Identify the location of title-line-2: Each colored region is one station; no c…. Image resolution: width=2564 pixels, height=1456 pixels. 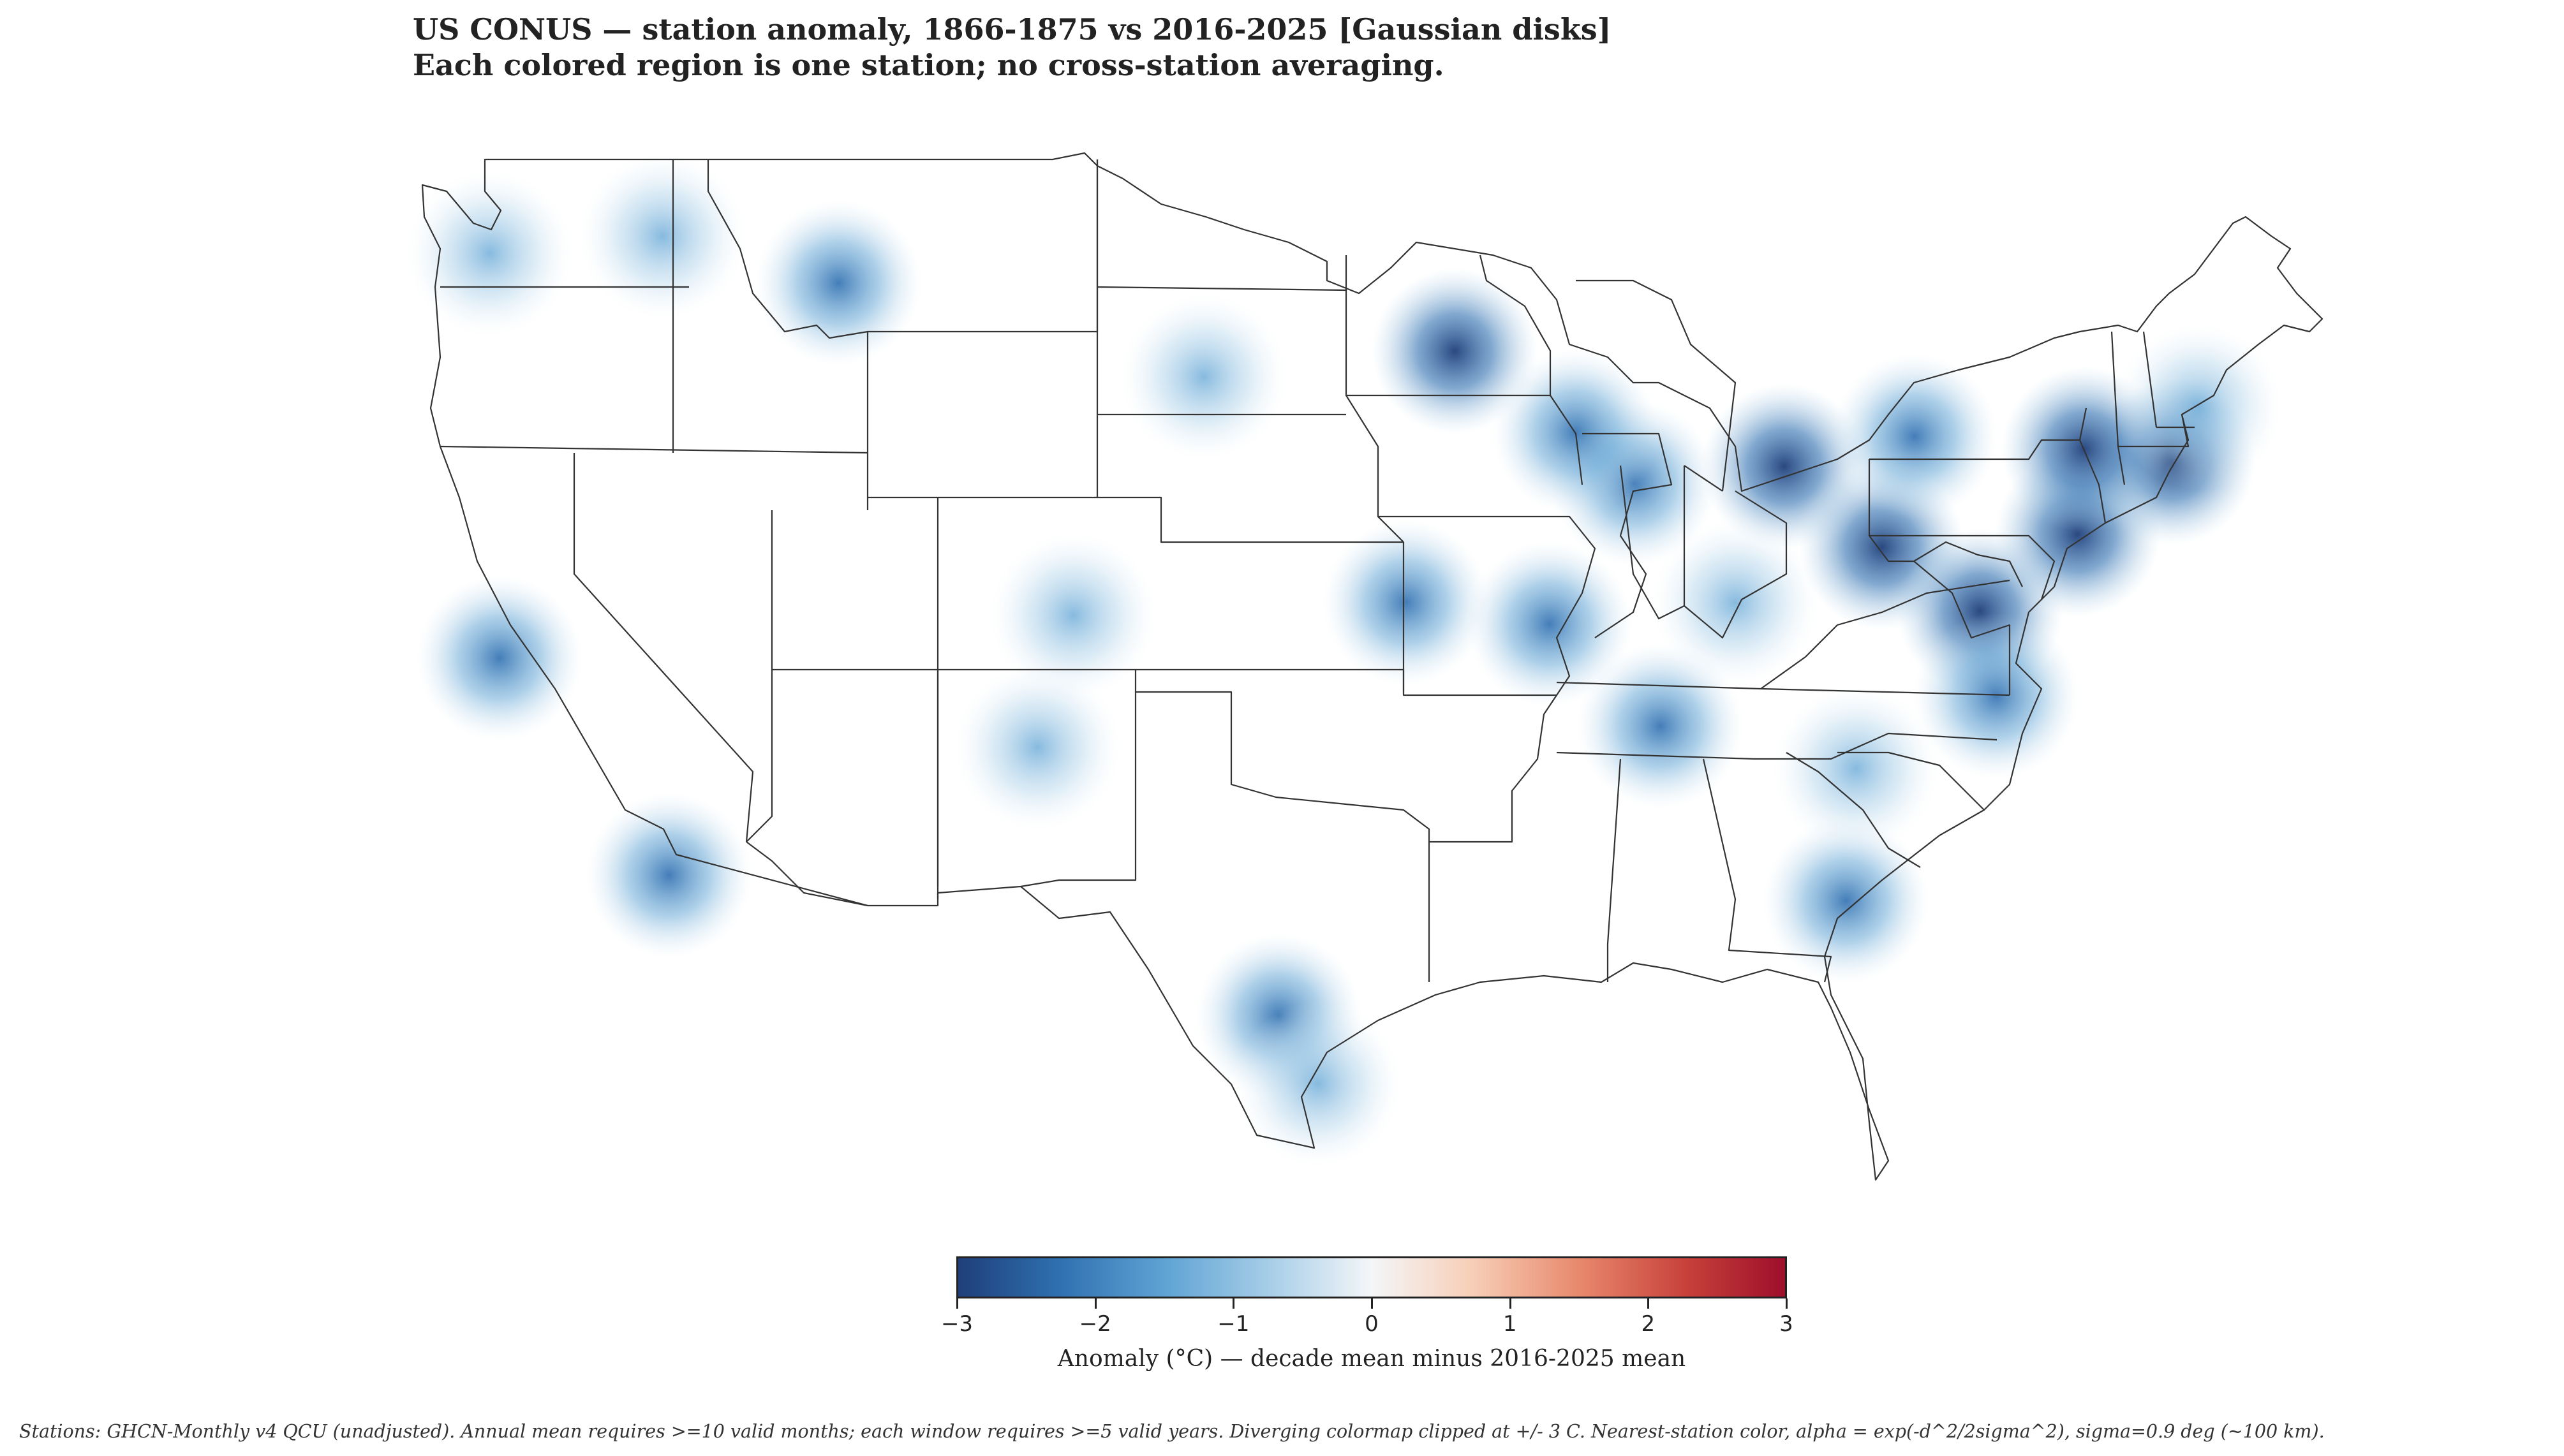
(928, 65).